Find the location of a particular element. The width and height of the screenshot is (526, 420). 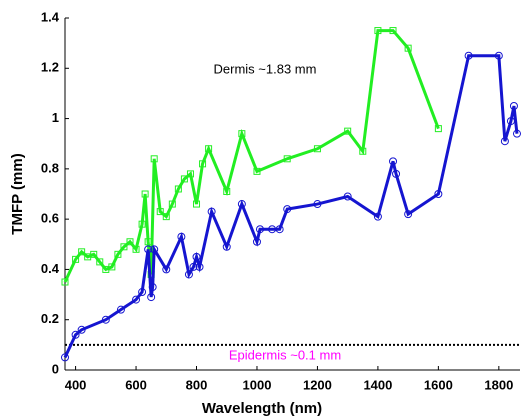

y-tick-label: 1 is located at coordinates (55, 117).